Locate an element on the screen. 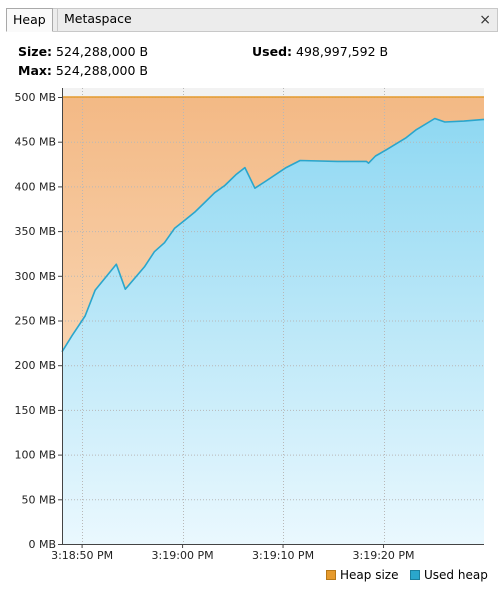 The height and width of the screenshot is (589, 500). y-tick-label: 450 MB is located at coordinates (35, 142).